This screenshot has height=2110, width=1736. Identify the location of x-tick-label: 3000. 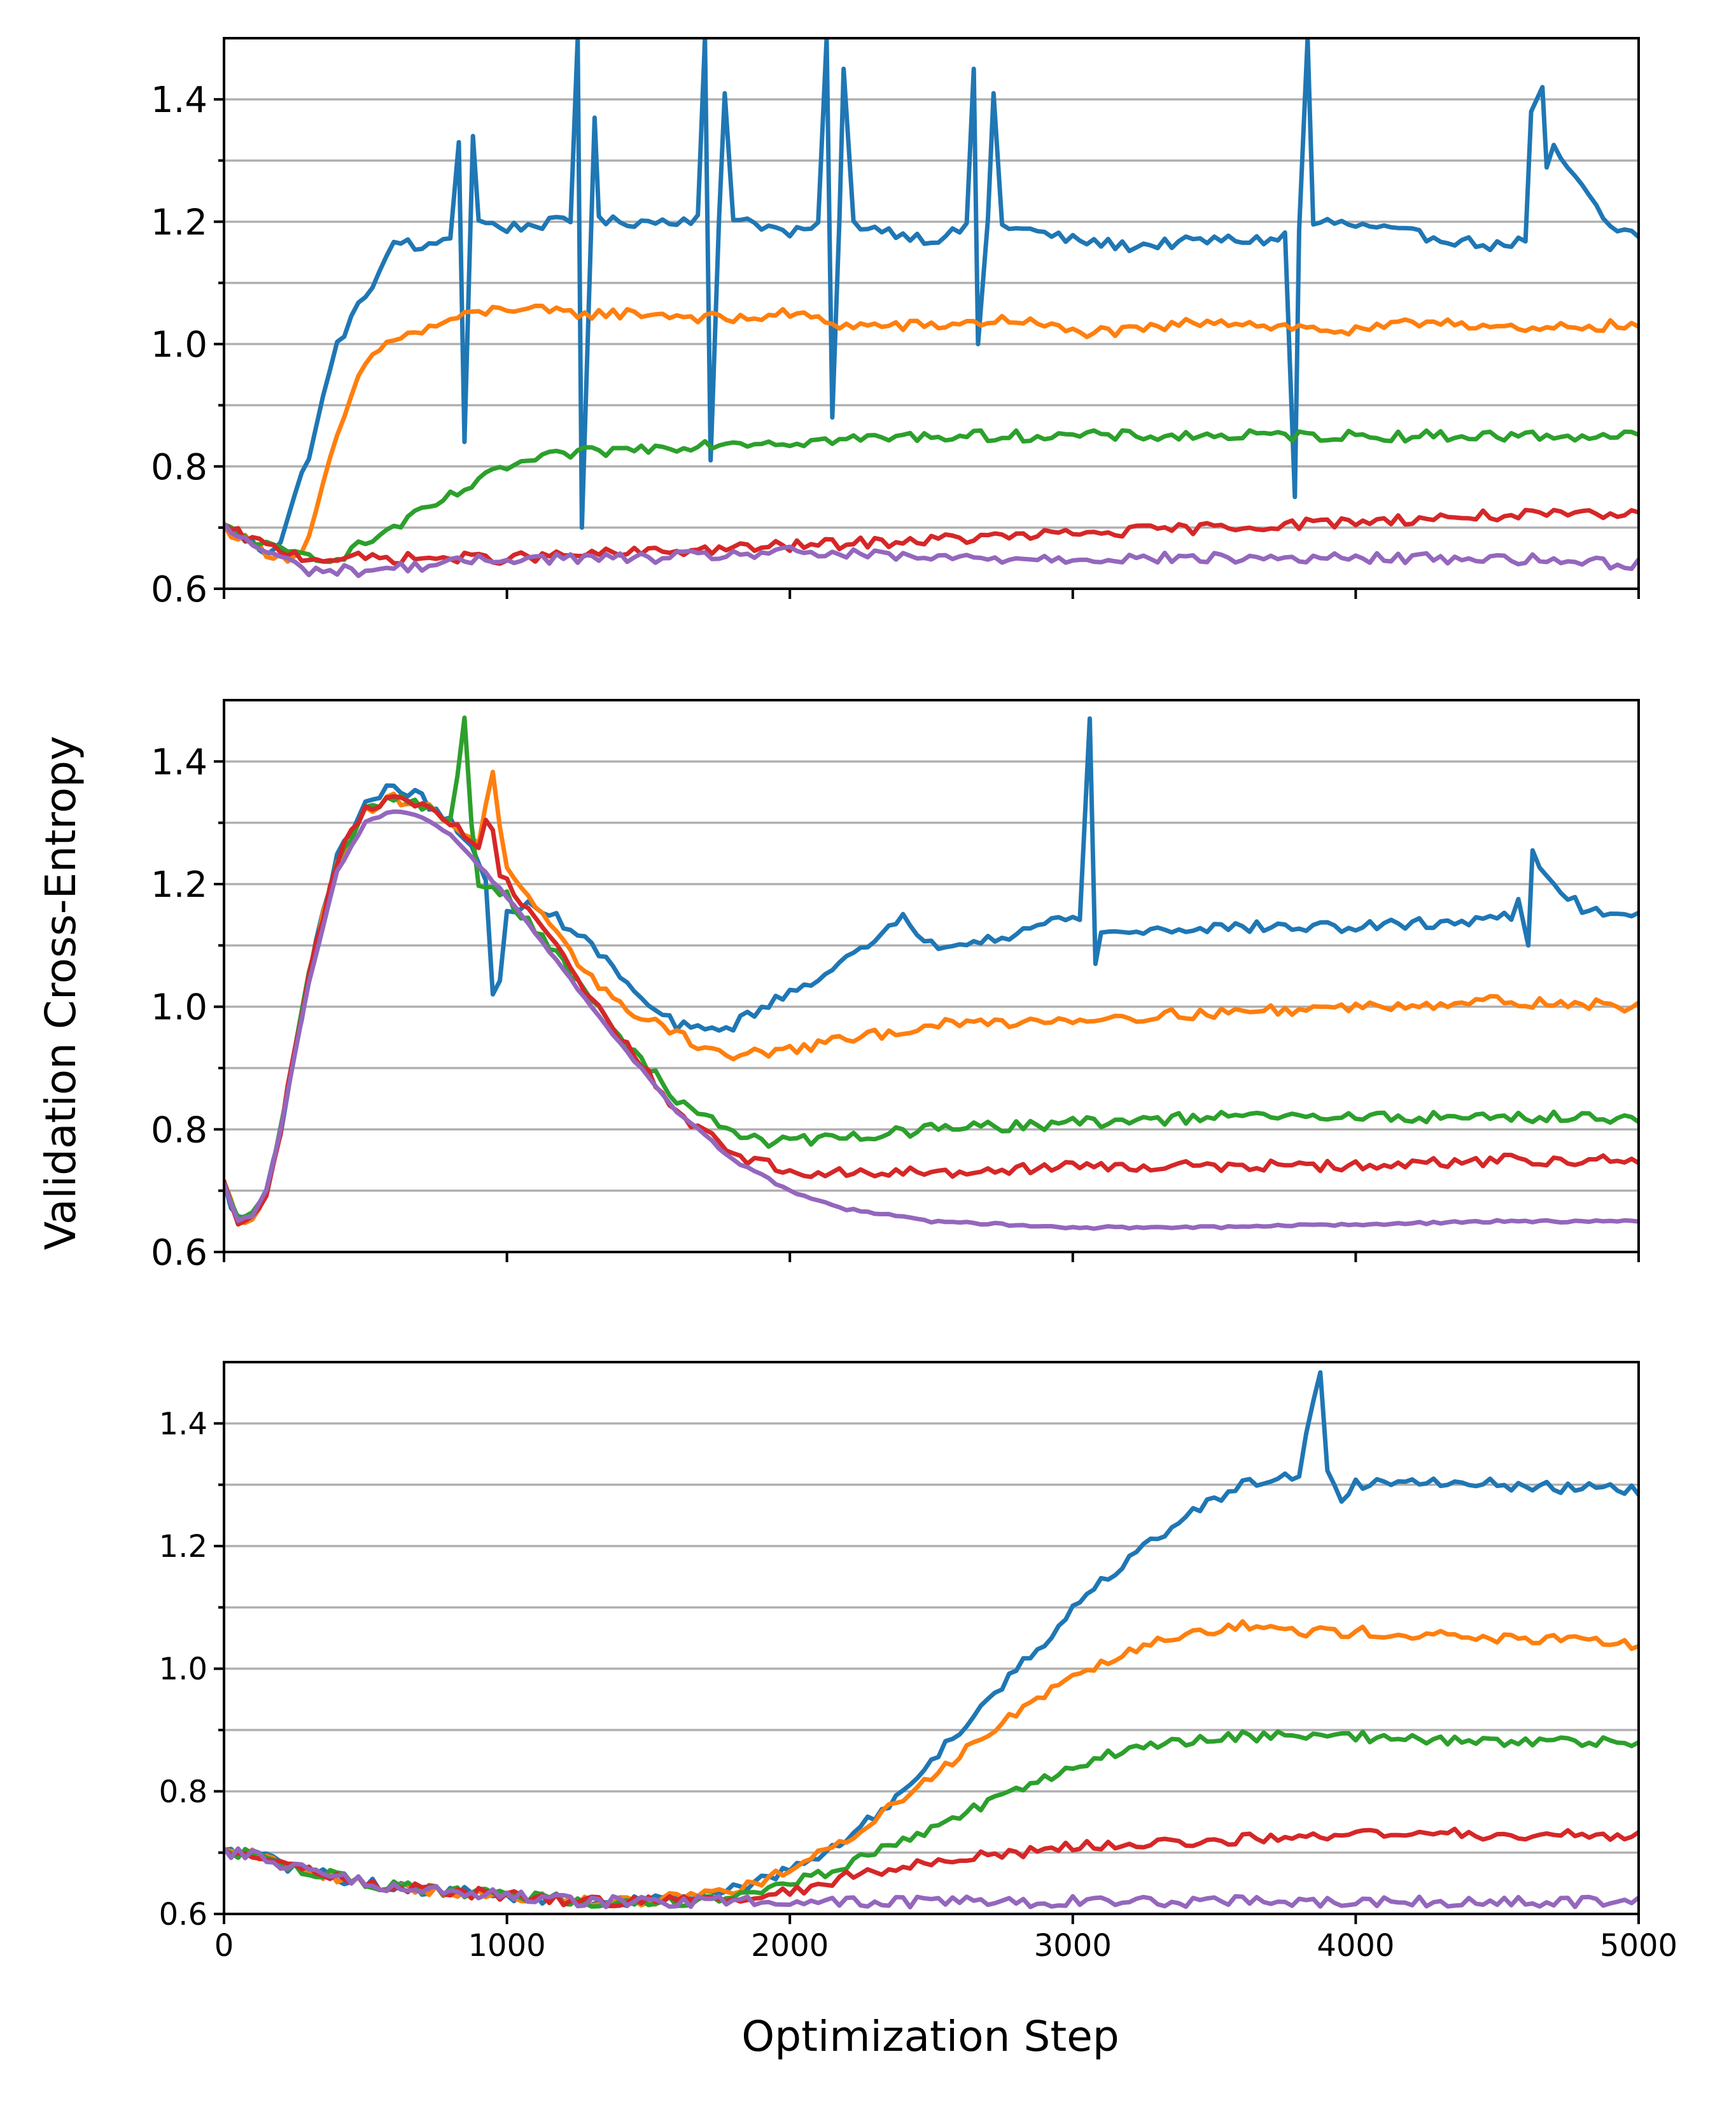
(1073, 1946).